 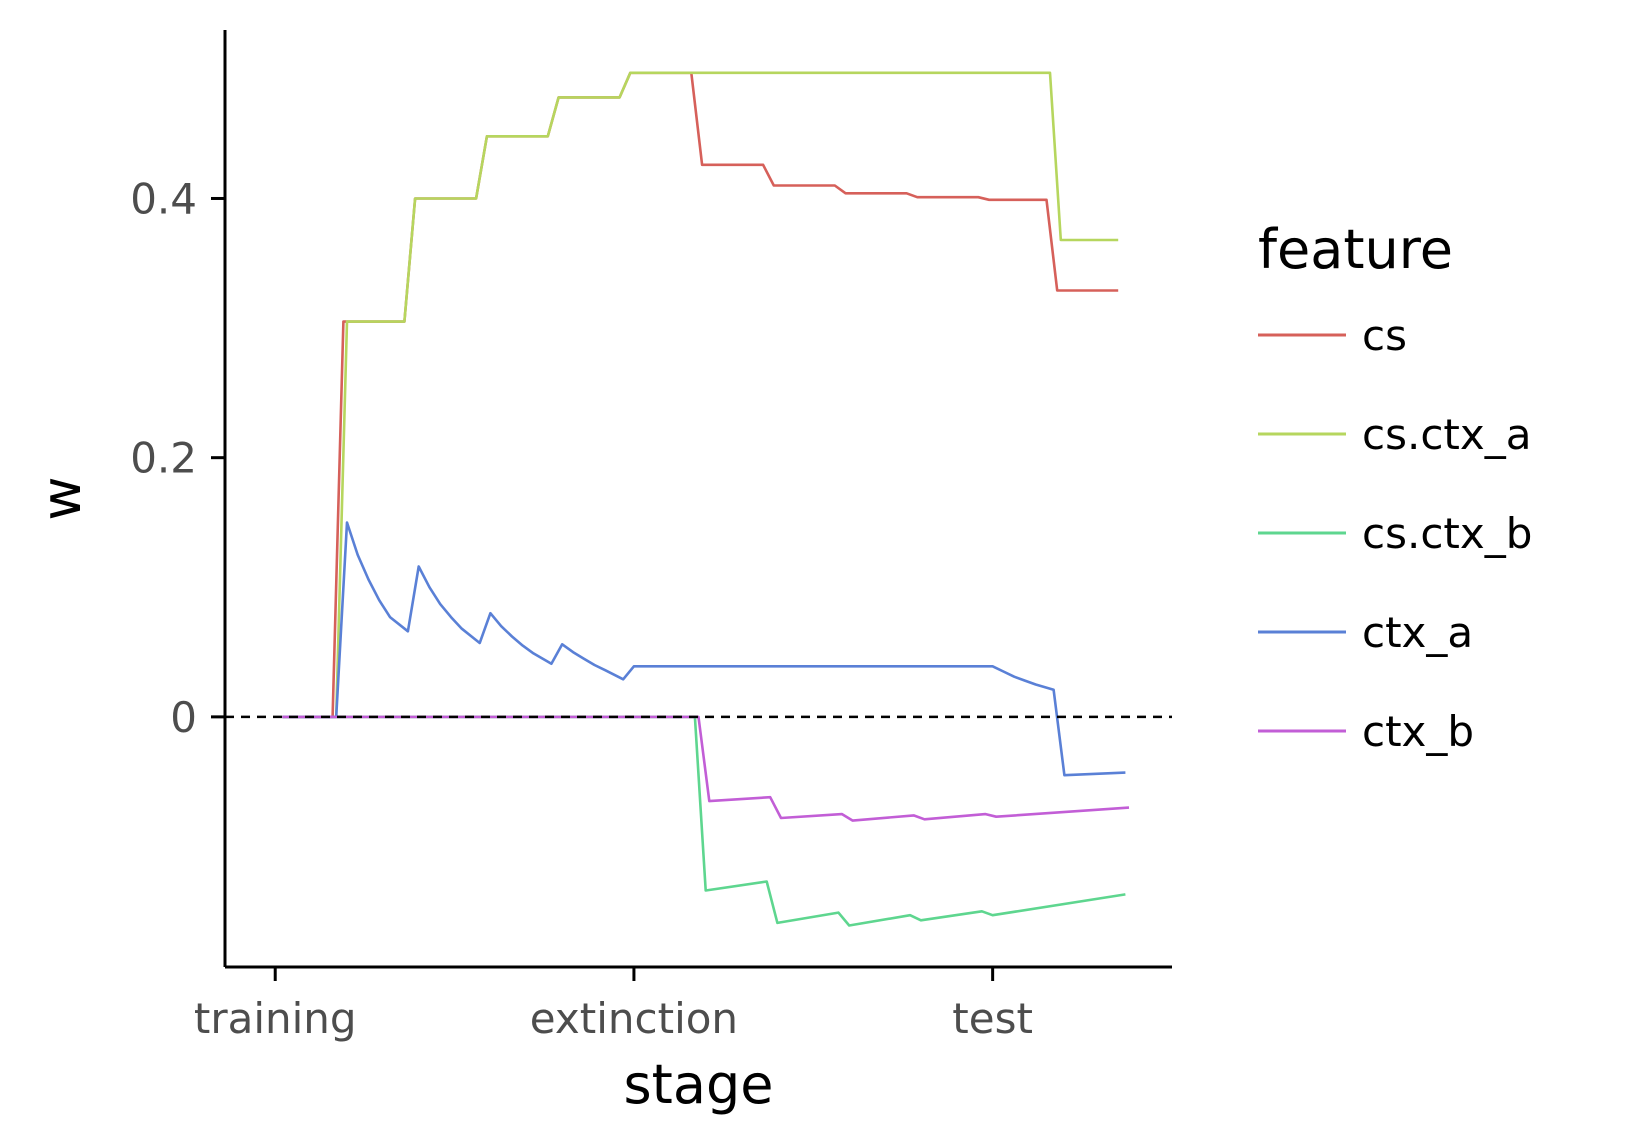 What do you see at coordinates (61, 498) in the screenshot?
I see `y-axis-title: w` at bounding box center [61, 498].